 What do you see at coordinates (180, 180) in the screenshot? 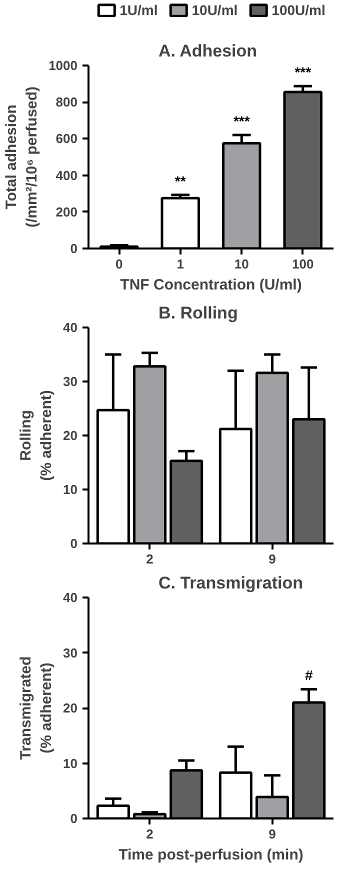
I see `annotation: **` at bounding box center [180, 180].